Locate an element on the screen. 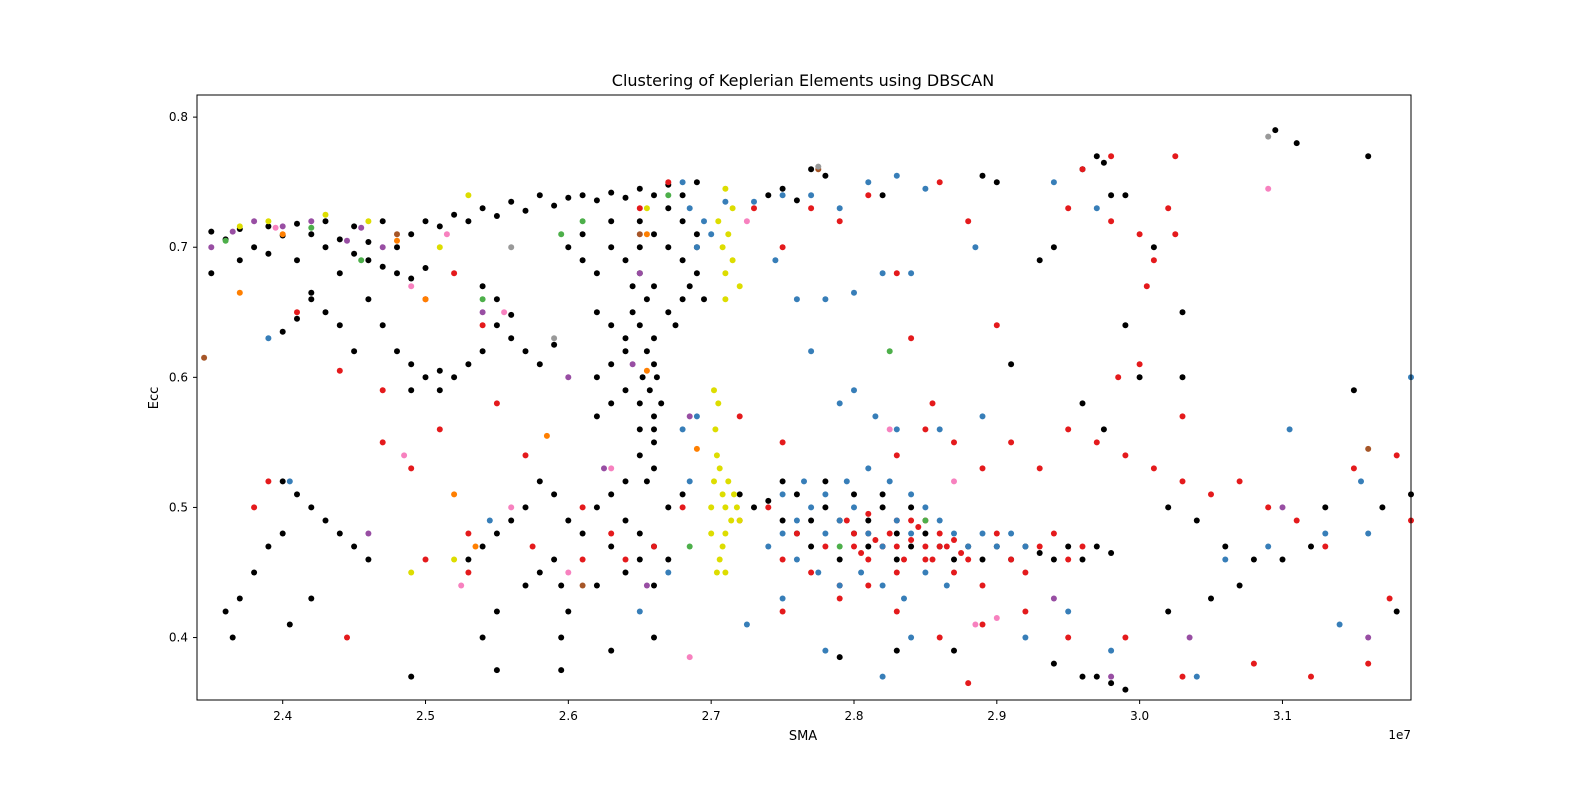 The width and height of the screenshot is (1596, 801). y-tick-label: 0.5 is located at coordinates (178, 507).